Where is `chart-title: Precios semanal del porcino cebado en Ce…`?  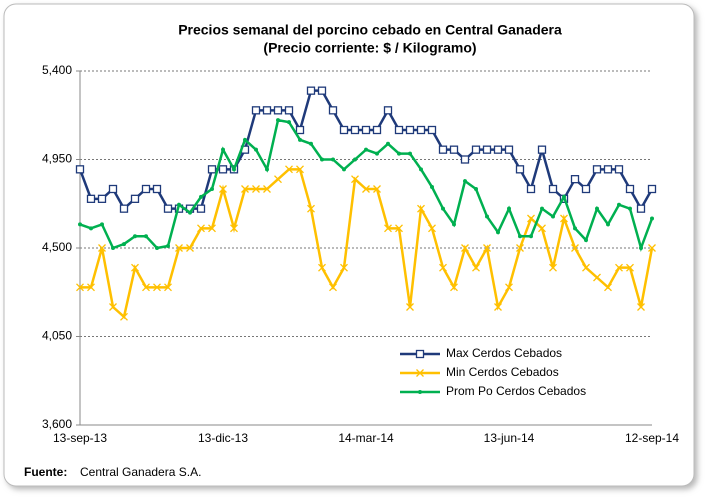
chart-title: Precios semanal del porcino cebado en Ce… is located at coordinates (370, 30).